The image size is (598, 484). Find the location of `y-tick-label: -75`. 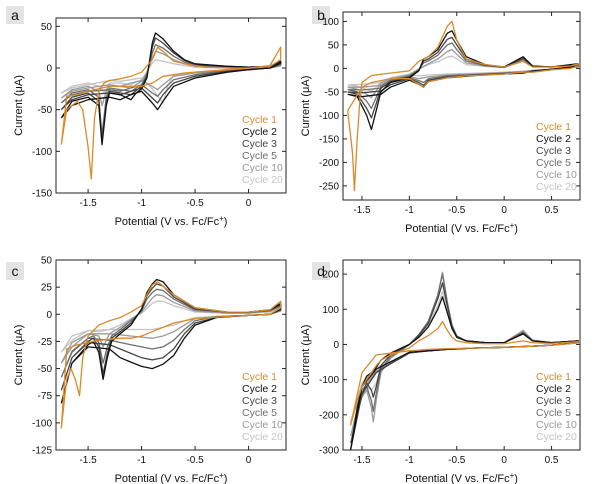

y-tick-label: -75 is located at coordinates (45, 396).